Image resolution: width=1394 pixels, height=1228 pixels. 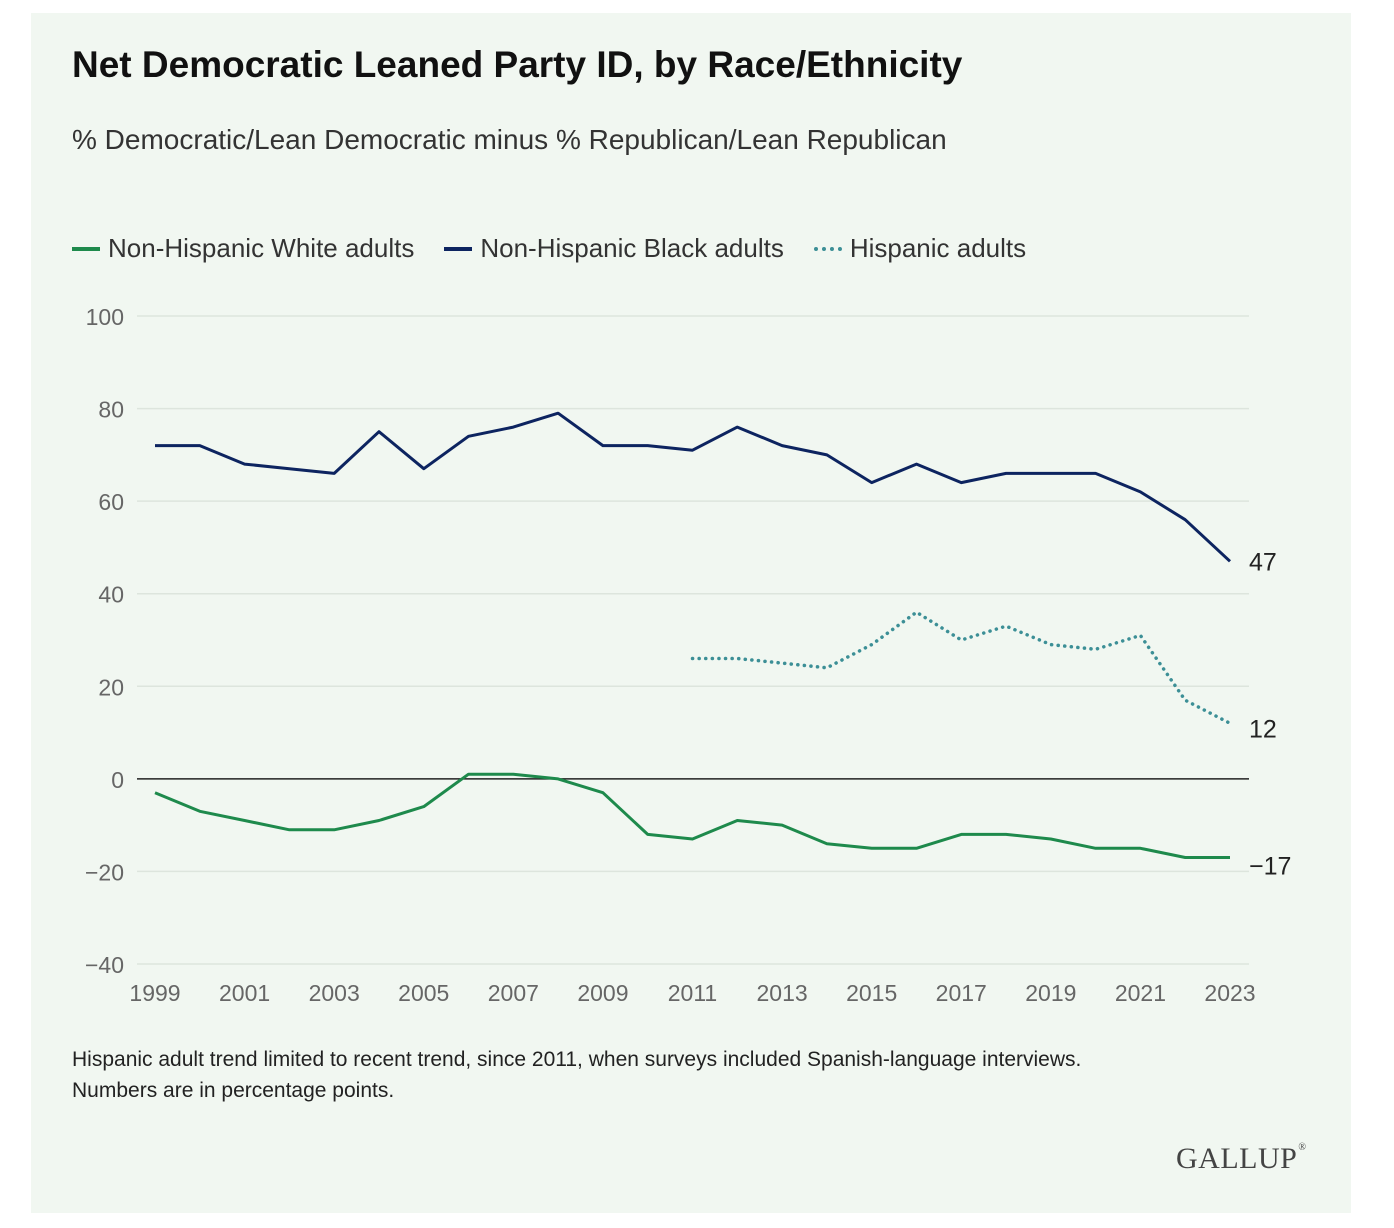 What do you see at coordinates (961, 993) in the screenshot?
I see `x-tick-label-9: 2017` at bounding box center [961, 993].